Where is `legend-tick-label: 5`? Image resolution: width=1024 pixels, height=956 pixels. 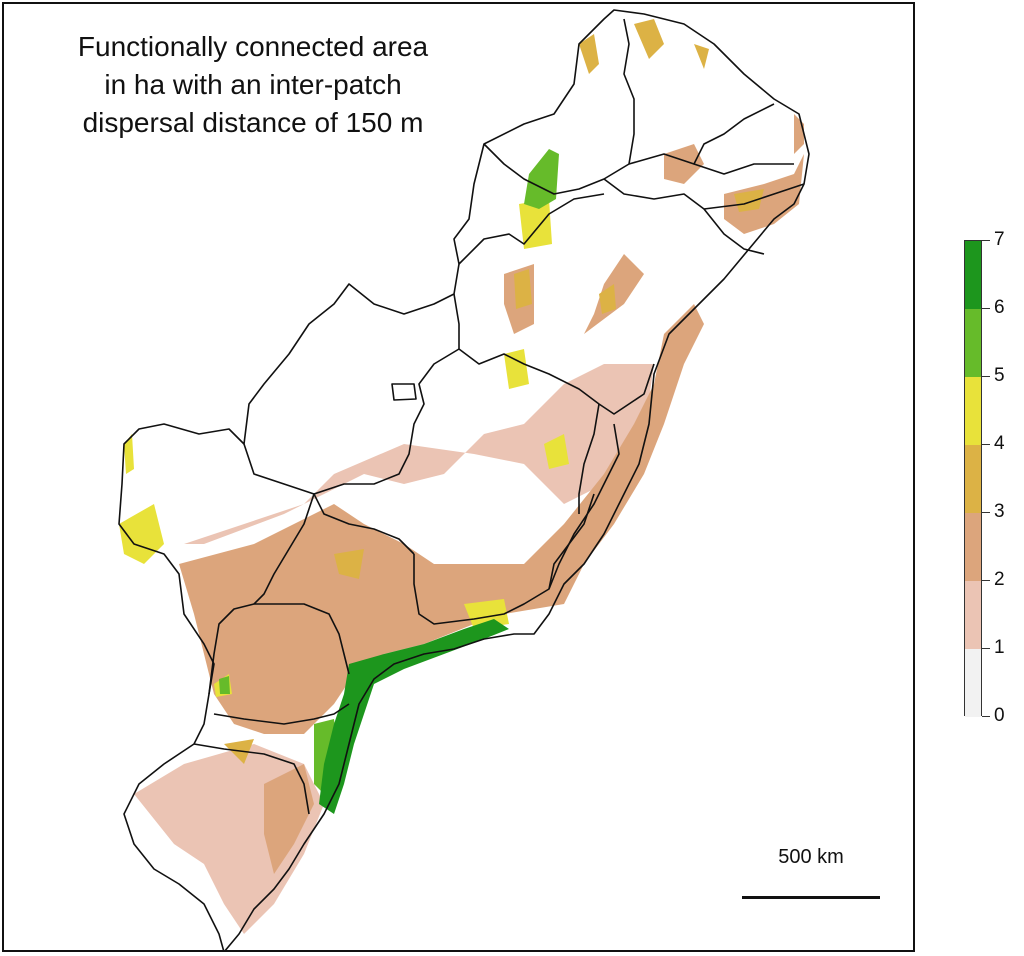
legend-tick-label: 5 is located at coordinates (999, 375).